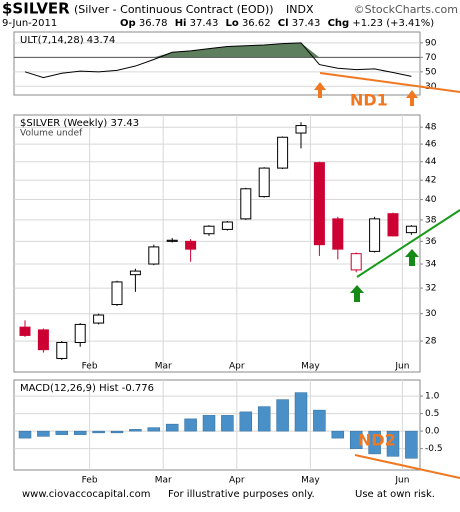 This screenshot has height=512, width=460. Describe the element at coordinates (218, 60) in the screenshot. I see `ult-line` at that location.